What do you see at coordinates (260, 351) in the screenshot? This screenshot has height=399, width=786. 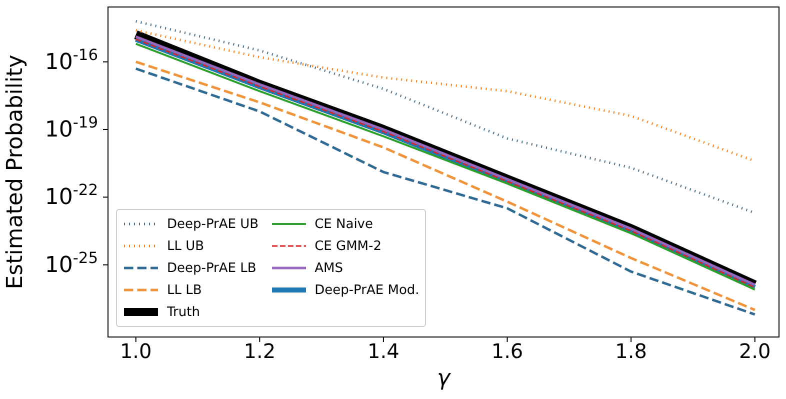 I see `x-tick-label: 1.2` at bounding box center [260, 351].